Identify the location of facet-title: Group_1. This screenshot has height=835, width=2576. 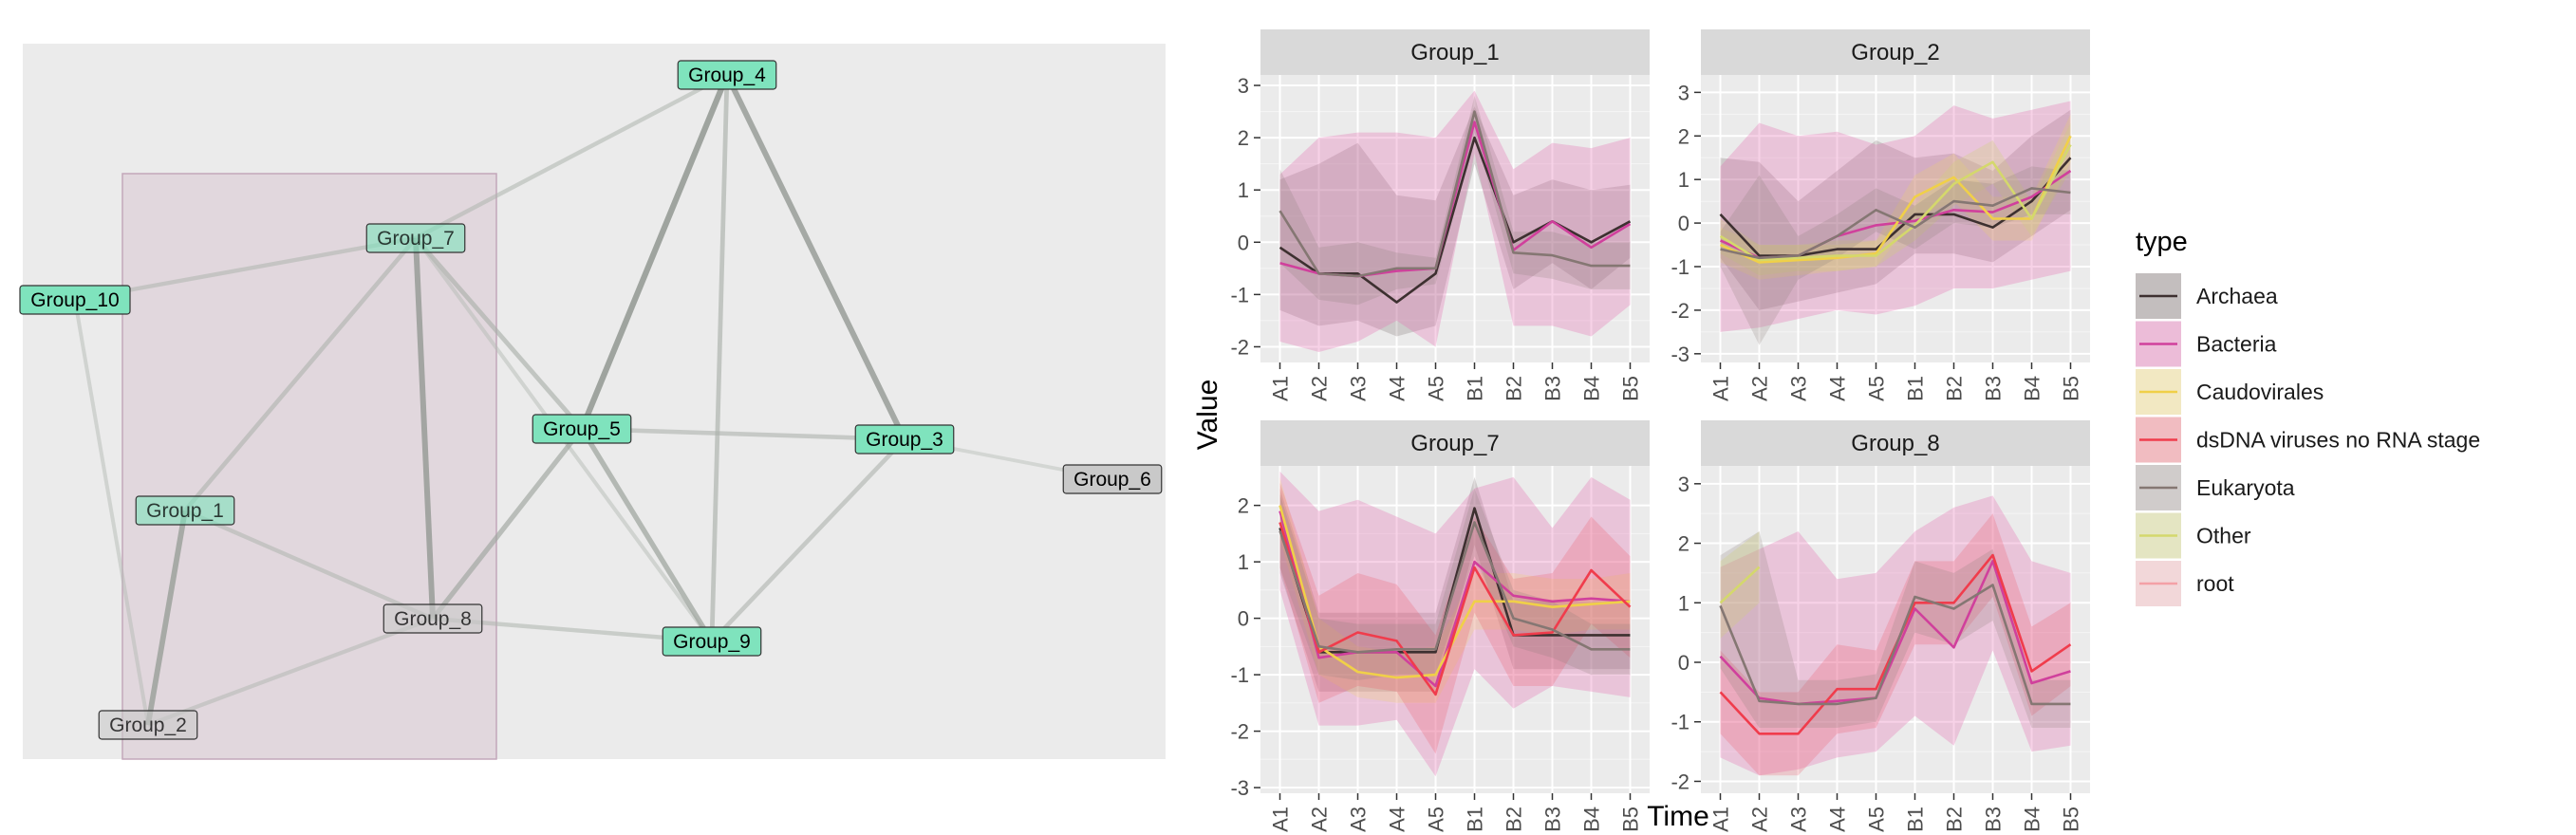
(1454, 53).